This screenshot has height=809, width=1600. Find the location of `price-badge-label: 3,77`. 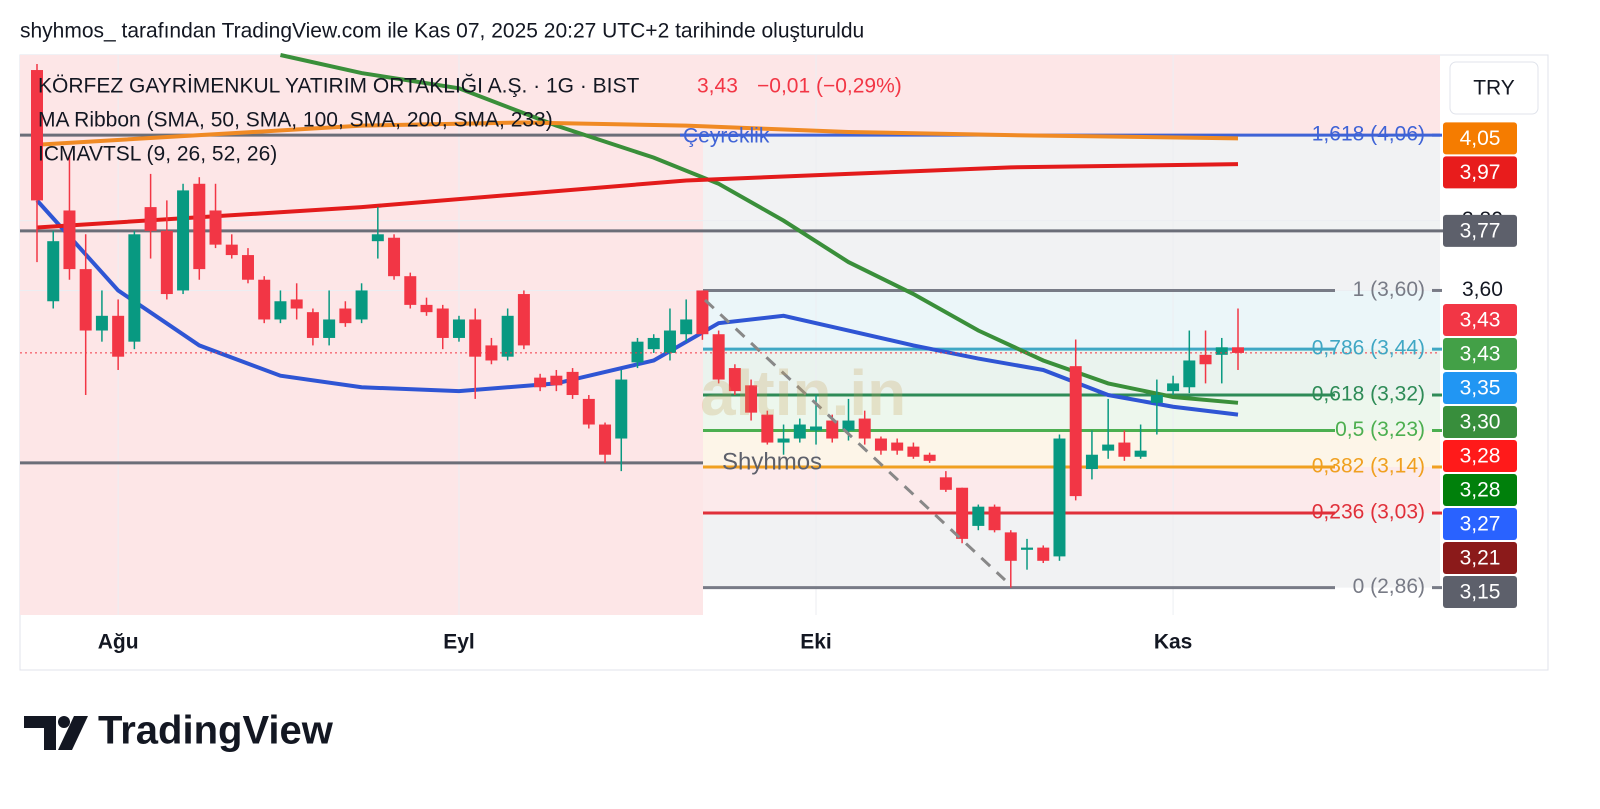

price-badge-label: 3,77 is located at coordinates (1480, 230).